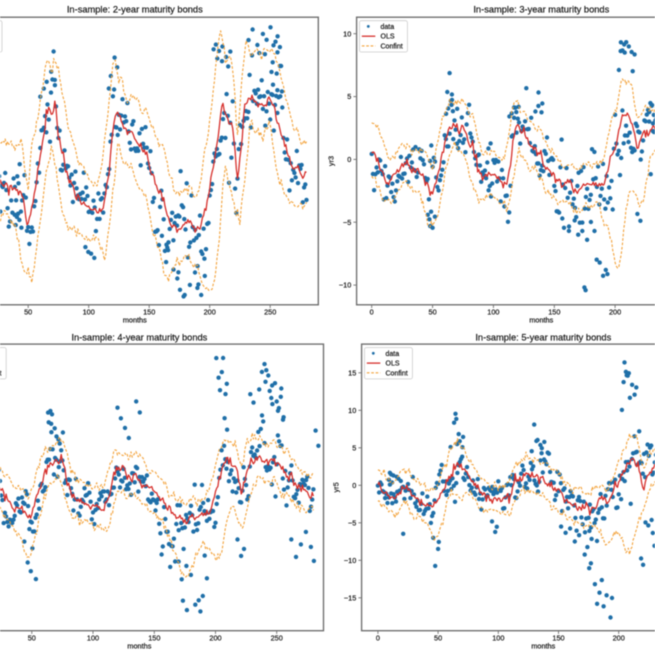 The height and width of the screenshot is (655, 655). What do you see at coordinates (352, 372) in the screenshot?
I see `svg-text: 15` at bounding box center [352, 372].